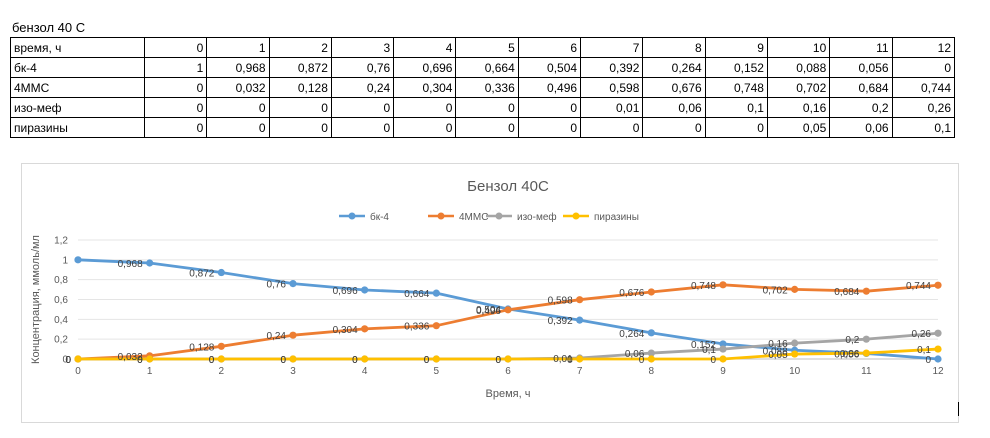  What do you see at coordinates (549, 87) in the screenshot?
I see `table-cell: 0,496` at bounding box center [549, 87].